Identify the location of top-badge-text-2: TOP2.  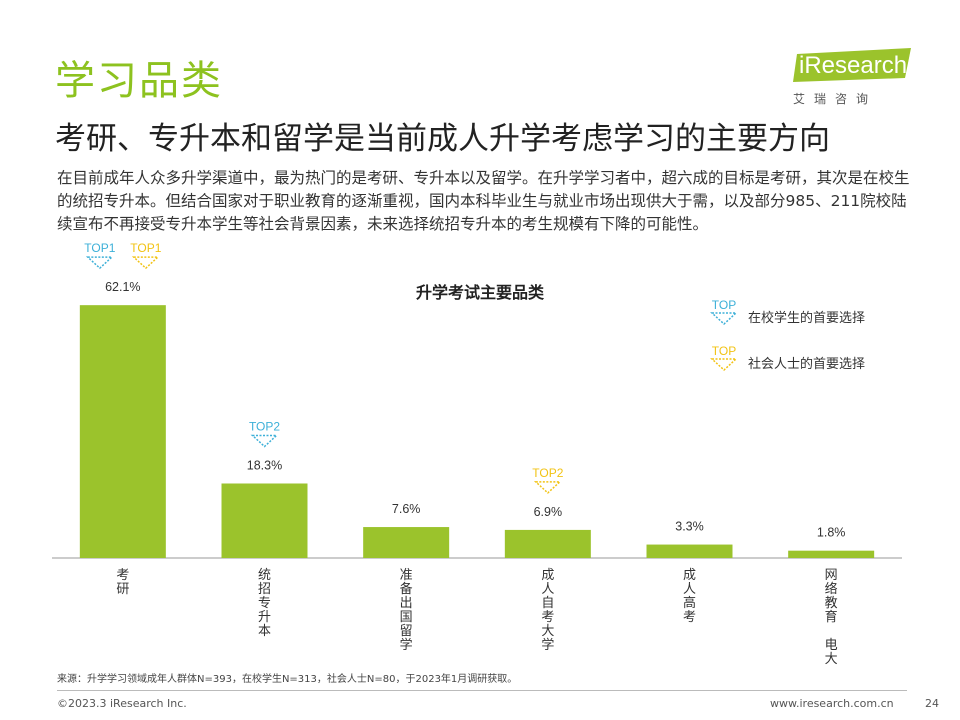
(264, 426).